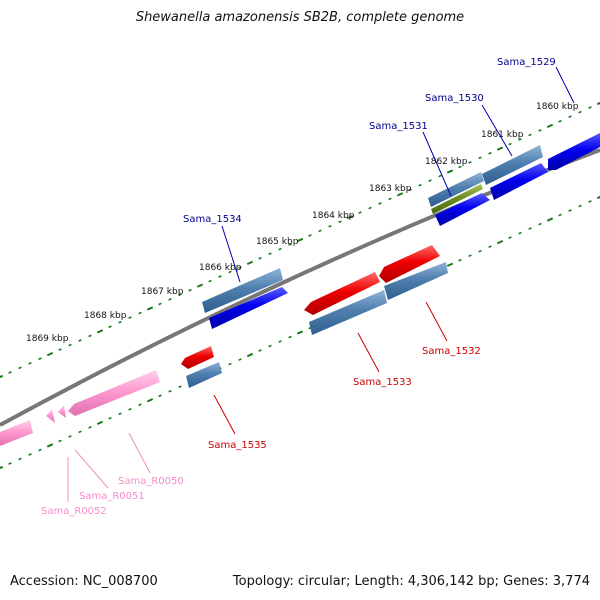 This screenshot has height=600, width=600. What do you see at coordinates (212, 219) in the screenshot?
I see `gene-label-sama-1534: Sama_1534` at bounding box center [212, 219].